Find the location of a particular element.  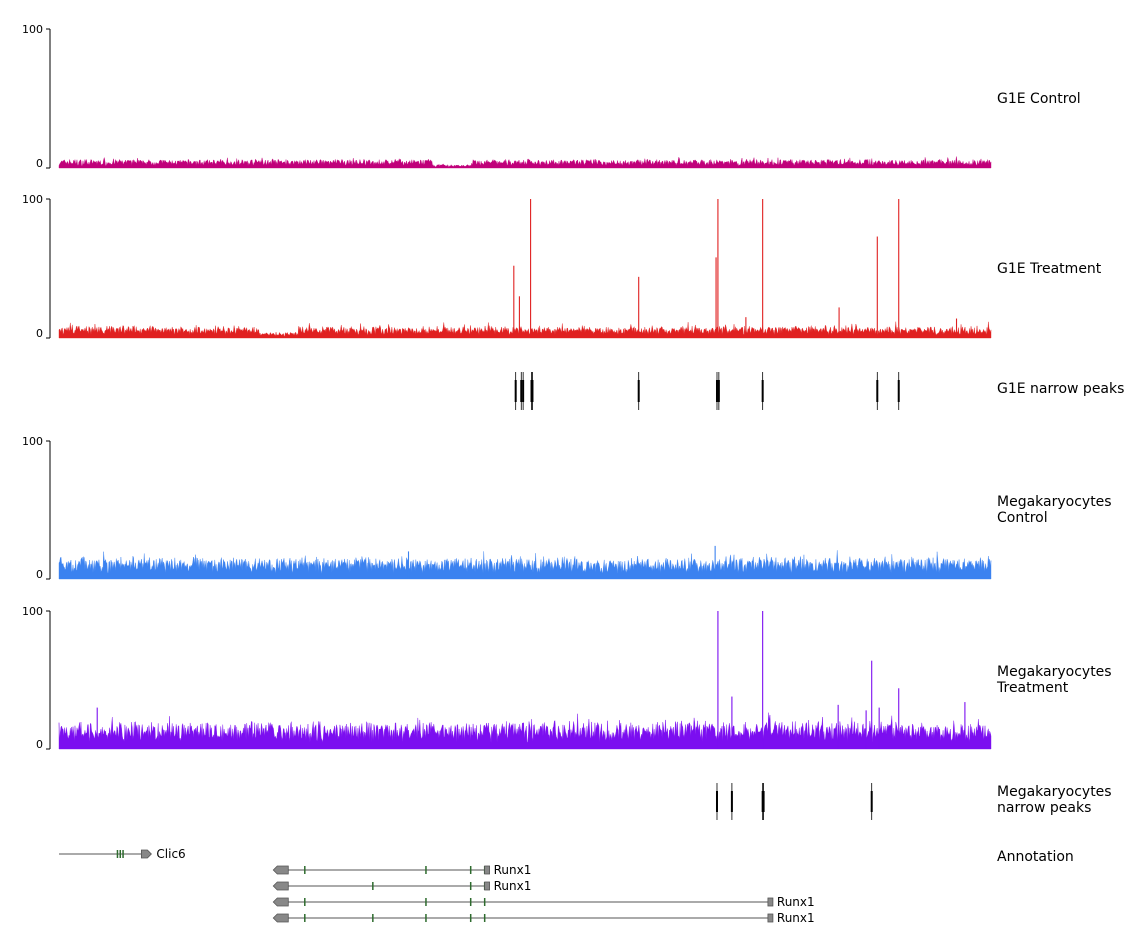

track-label: Megakaryocytes narrow peaks is located at coordinates (1054, 800).